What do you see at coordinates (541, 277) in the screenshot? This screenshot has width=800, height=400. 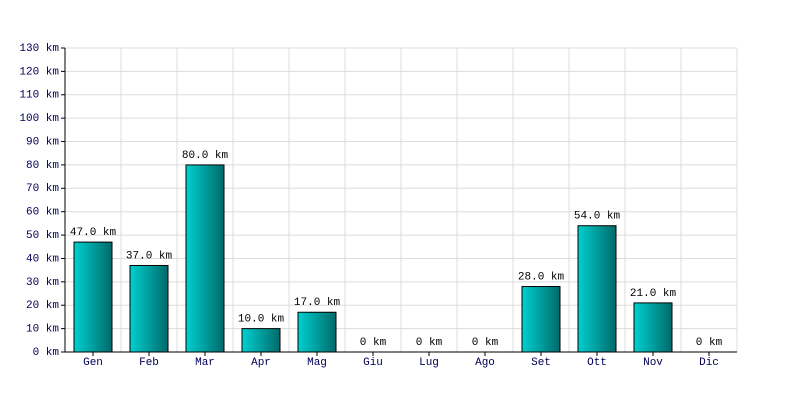 I see `data-label: 28.0 km` at bounding box center [541, 277].